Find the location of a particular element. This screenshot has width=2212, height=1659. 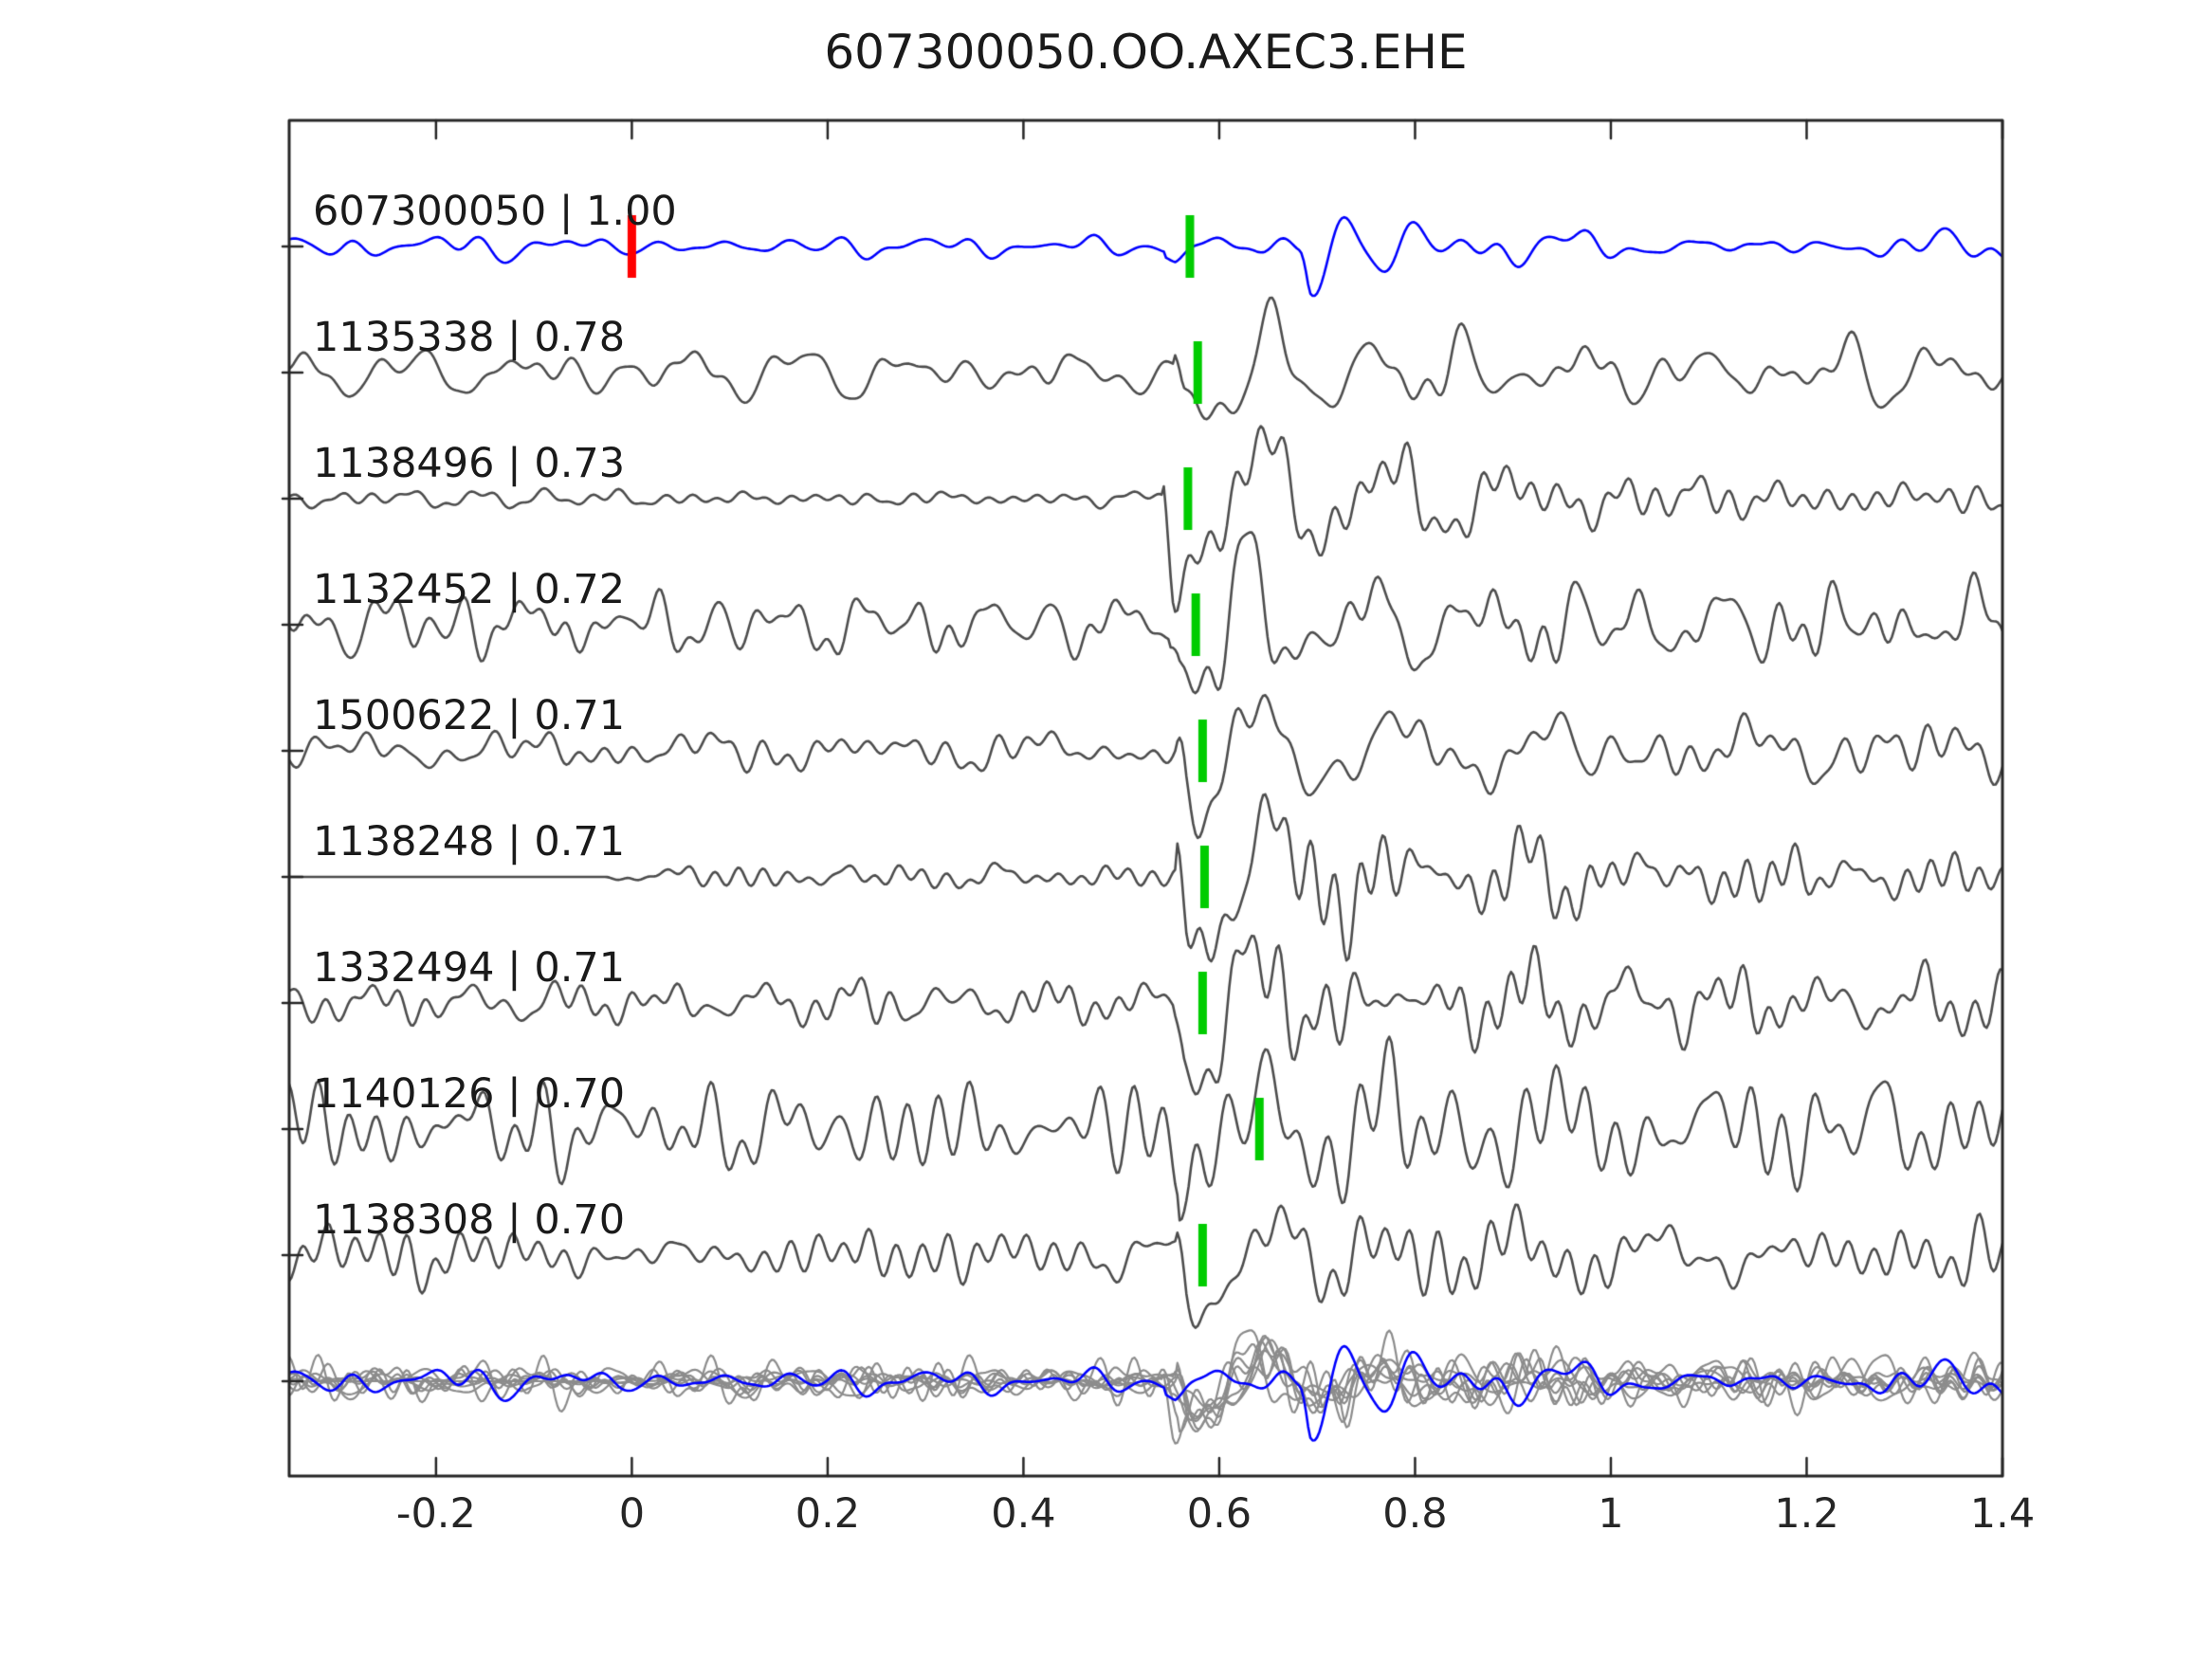

x-tick-label: -0.2 is located at coordinates (435, 1514).